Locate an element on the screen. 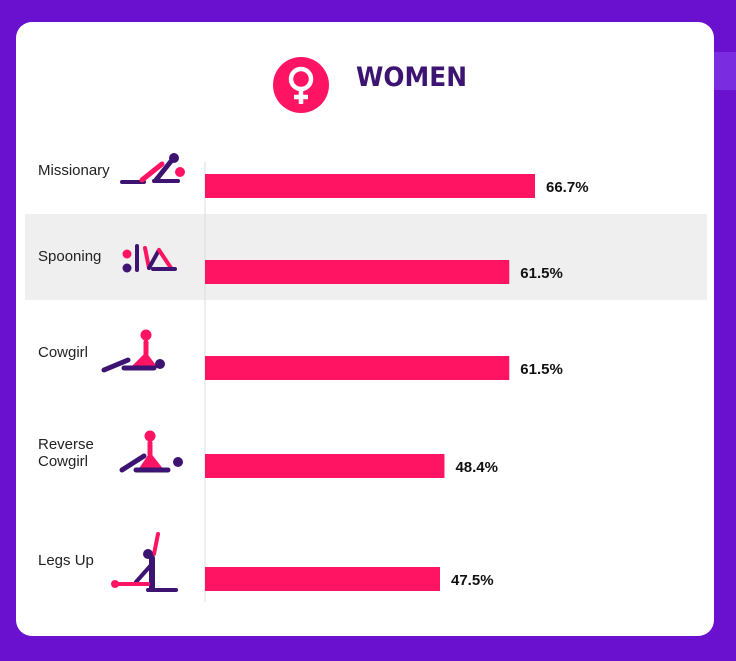  category-label: Spooning is located at coordinates (70, 256).